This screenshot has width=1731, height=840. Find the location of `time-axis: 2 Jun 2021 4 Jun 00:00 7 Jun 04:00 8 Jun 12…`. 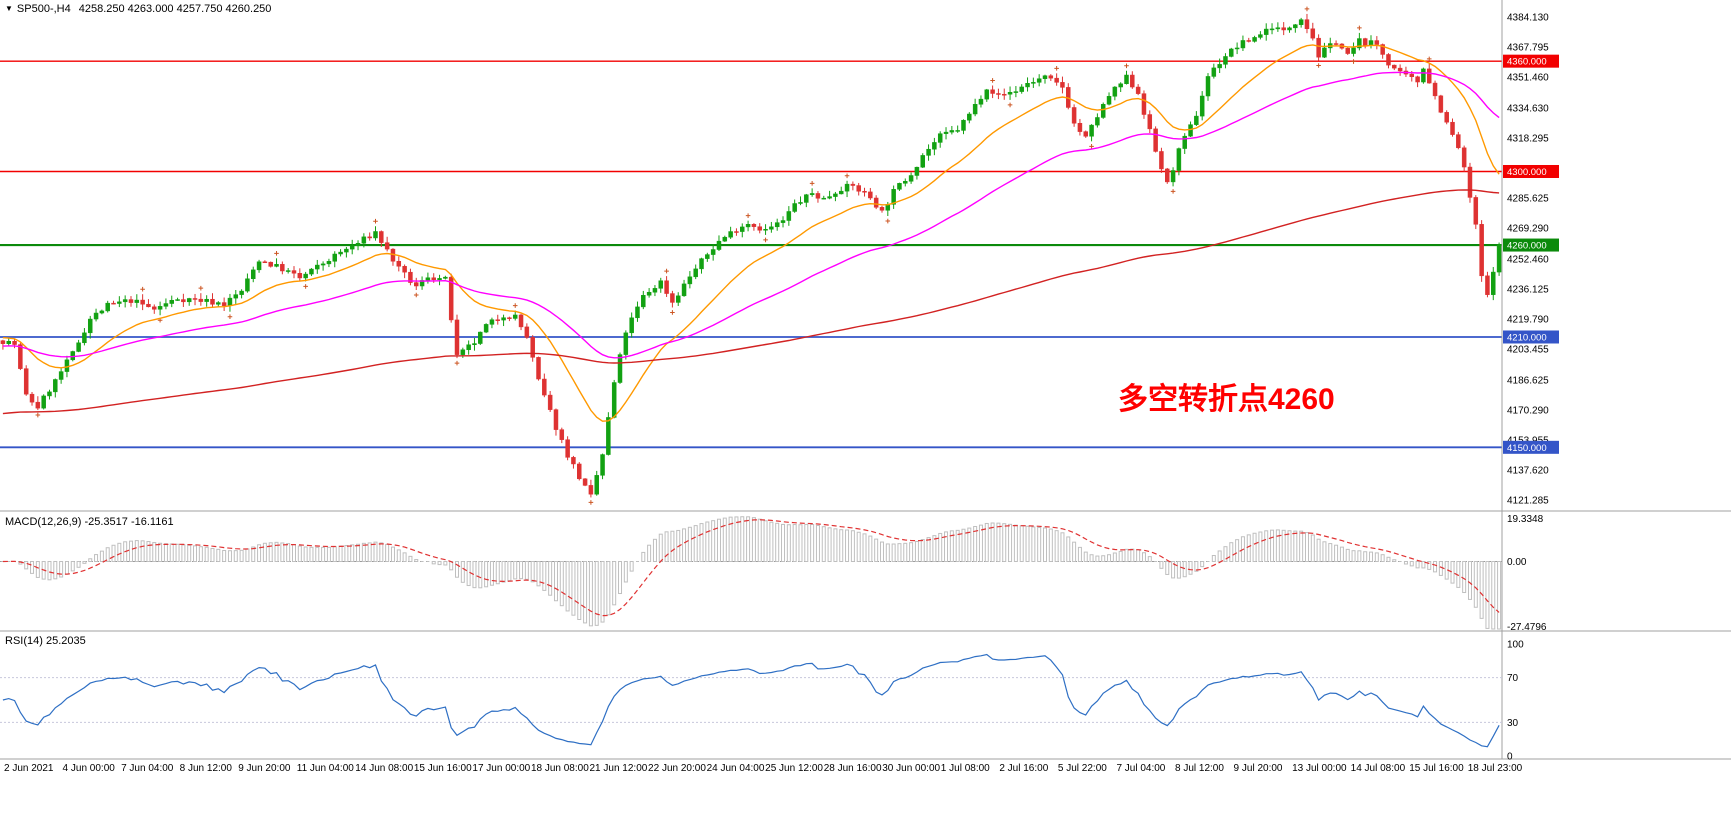

time-axis: 2 Jun 2021 4 Jun 00:00 7 Jun 04:00 8 Jun 12… is located at coordinates (865, 771).